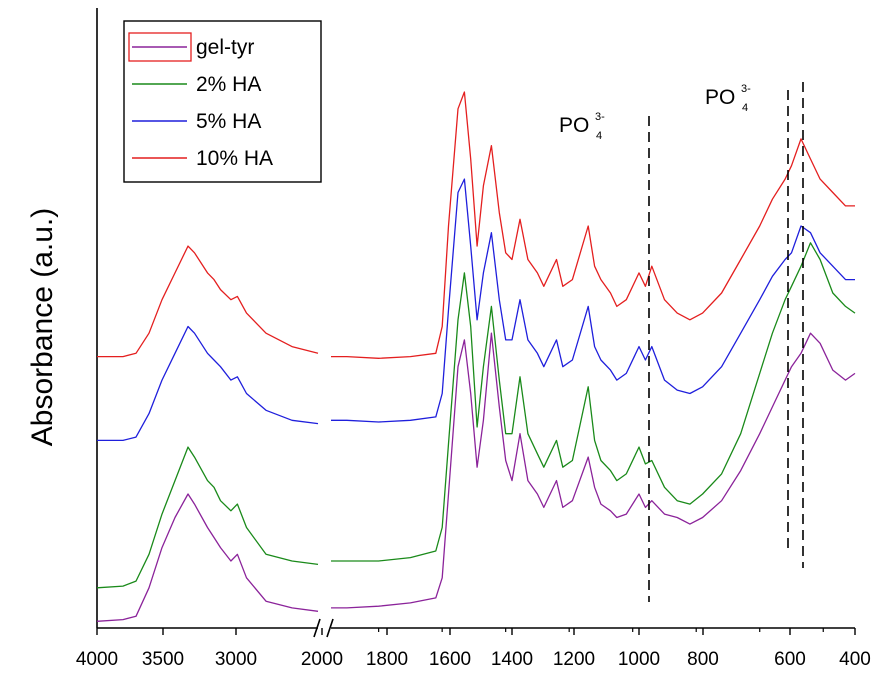 The height and width of the screenshot is (683, 879). Describe the element at coordinates (639, 659) in the screenshot. I see `x-tick-label: 1000` at that location.